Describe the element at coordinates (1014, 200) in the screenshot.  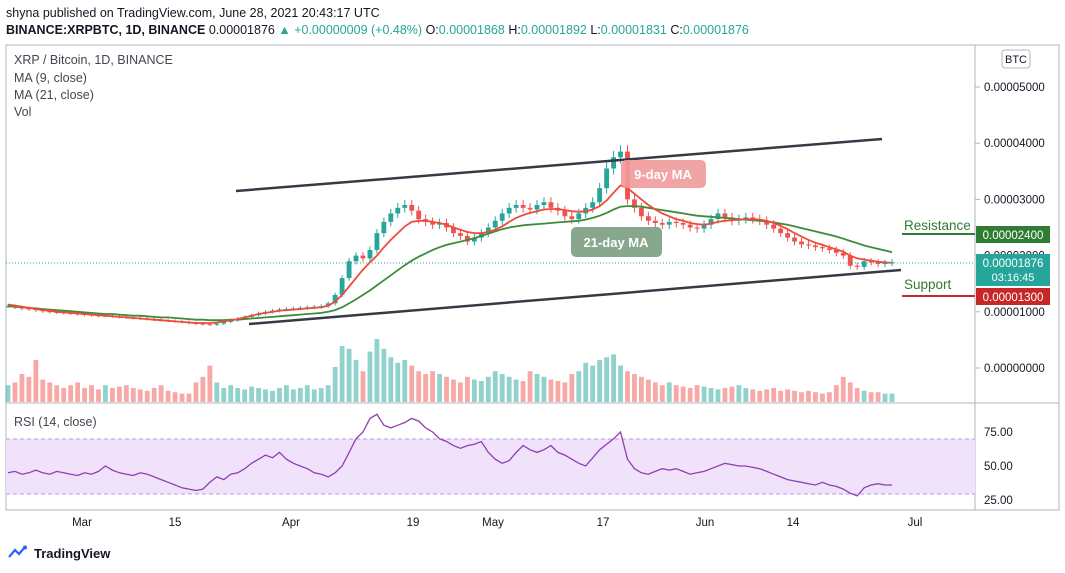
I see `price-tick-label: 0.00003000` at that location.